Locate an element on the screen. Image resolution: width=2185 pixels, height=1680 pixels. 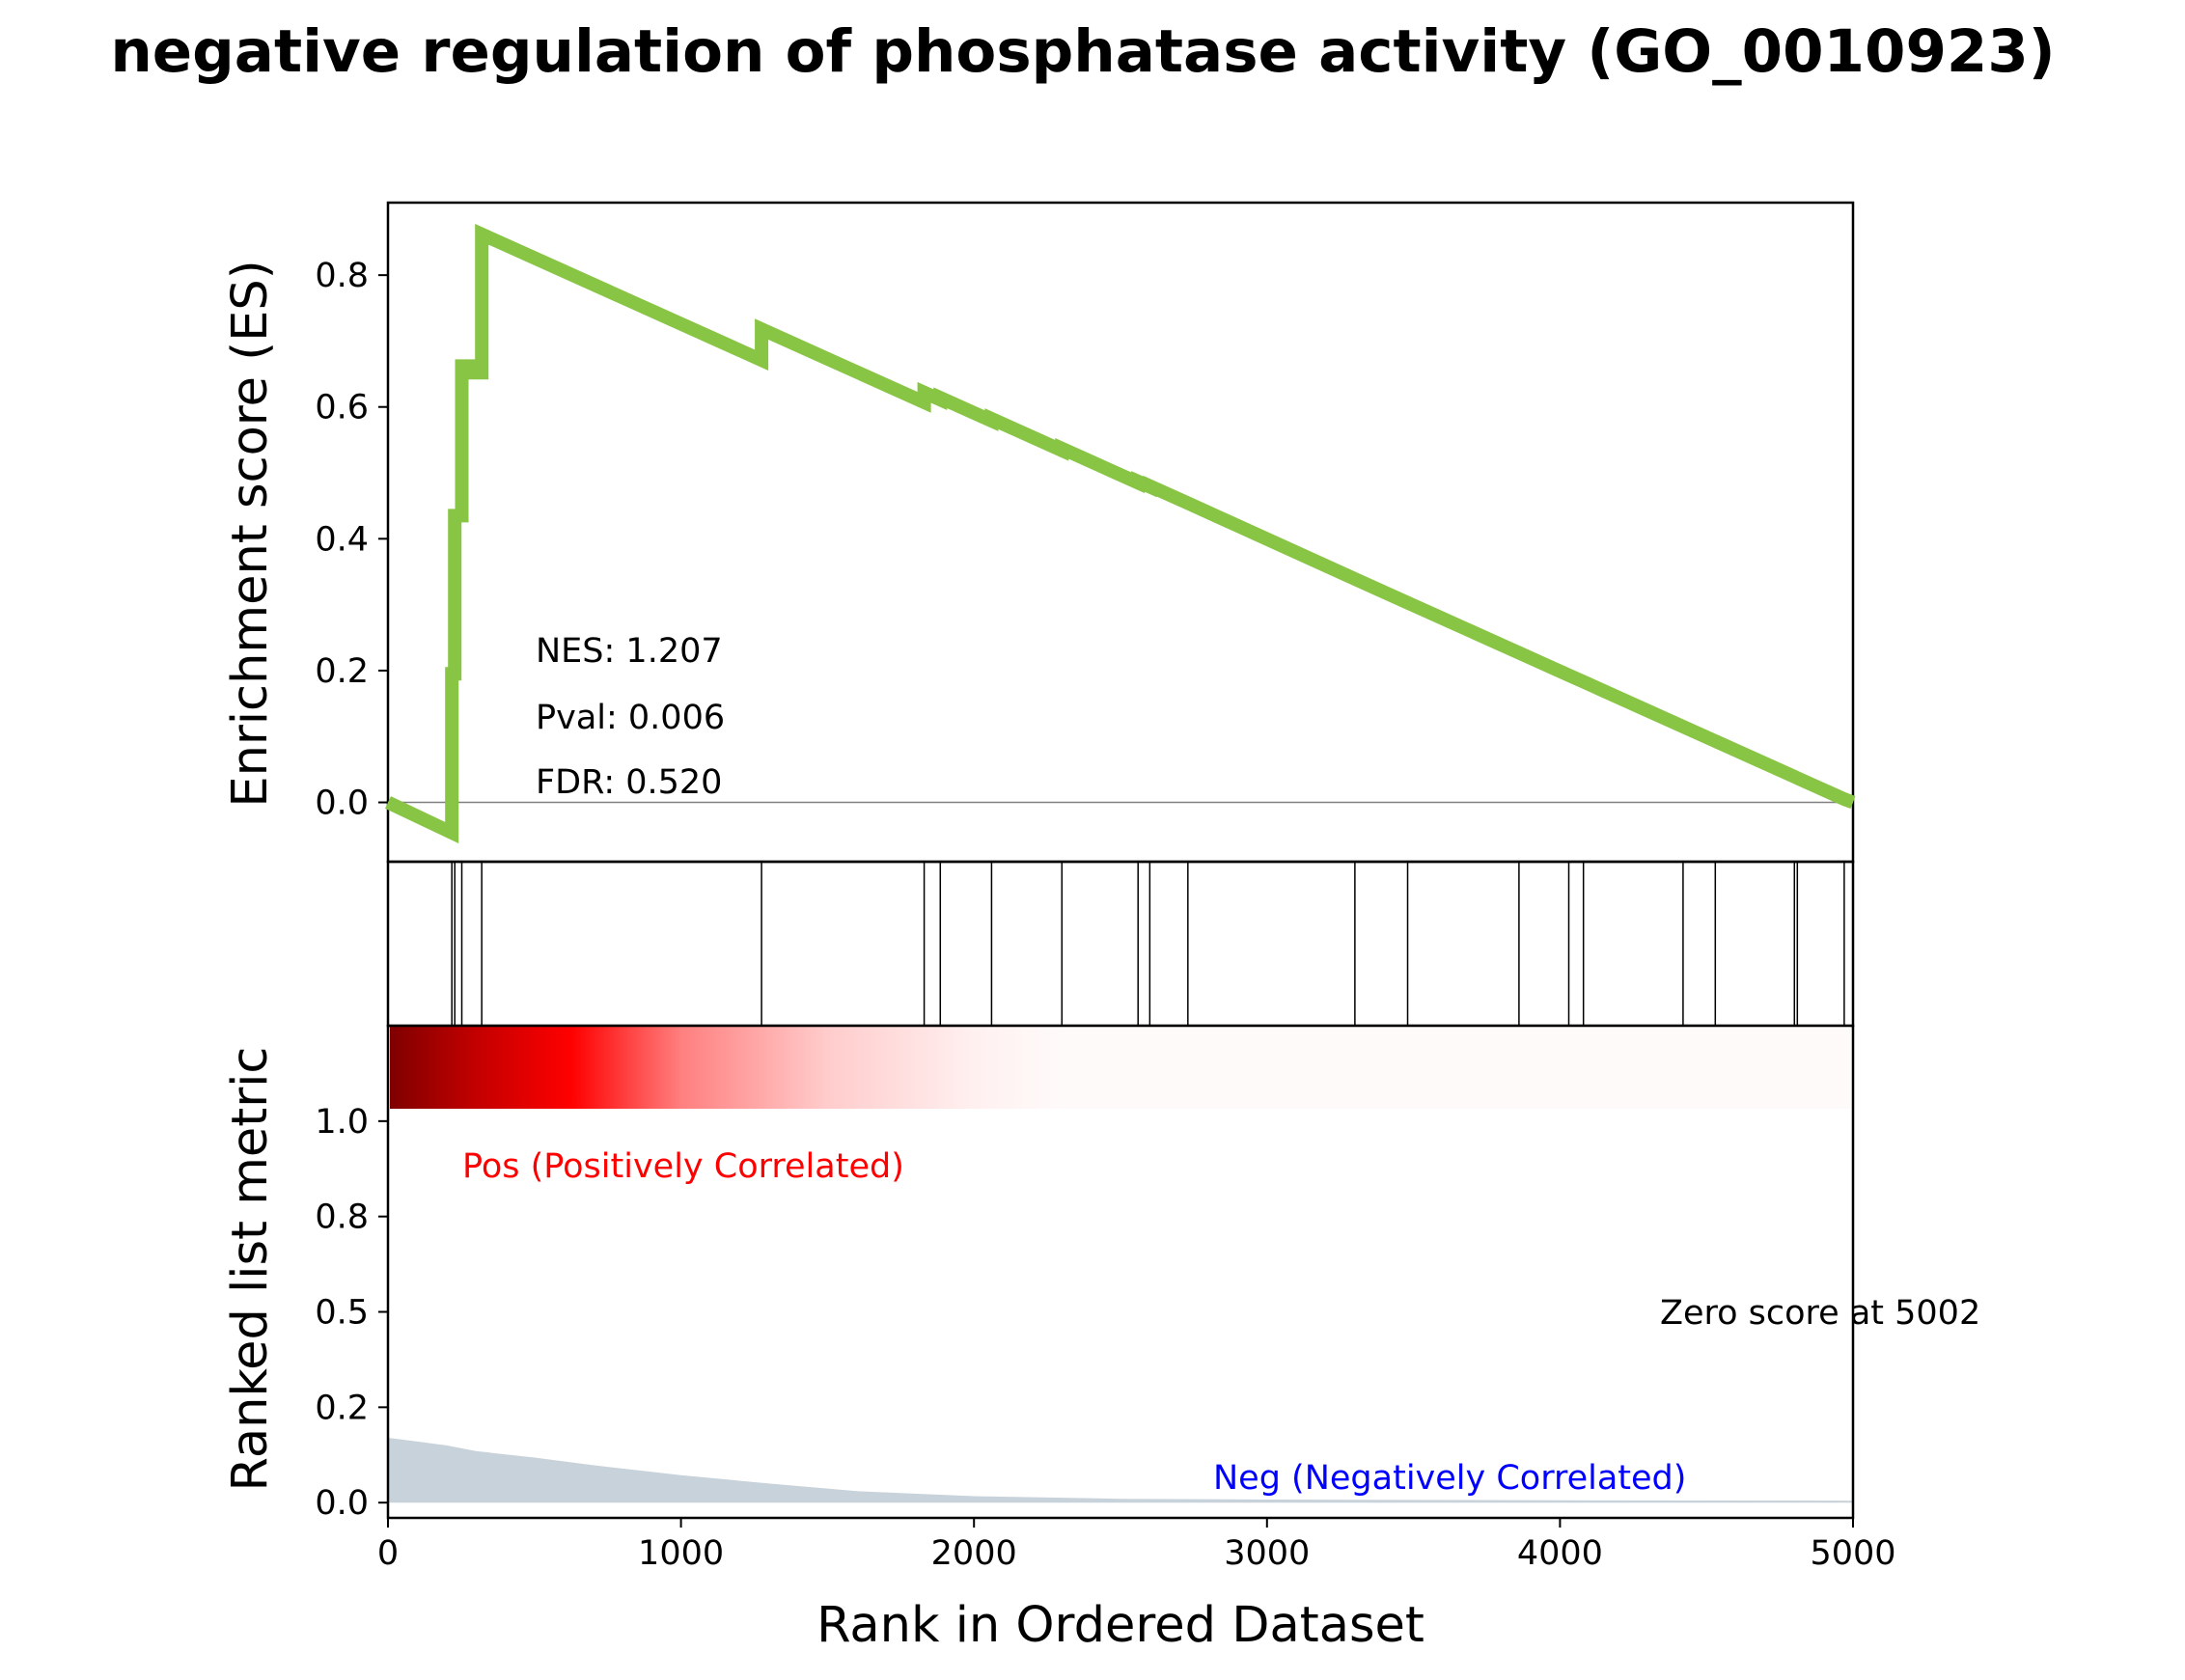
pos-correlated-label: Pos (Positively Correlated) is located at coordinates (683, 1166).